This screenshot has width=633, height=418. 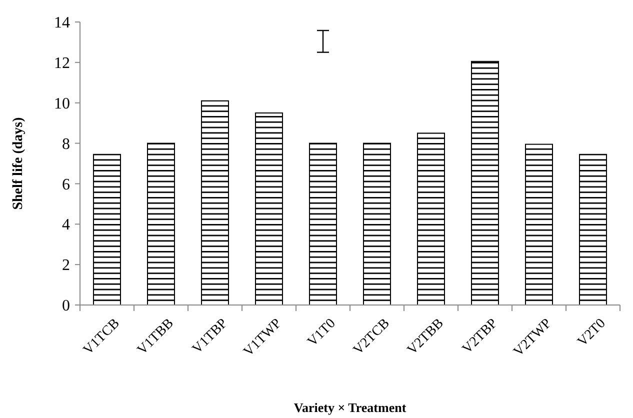 I want to click on y-tick-label: 6, so click(x=66, y=185).